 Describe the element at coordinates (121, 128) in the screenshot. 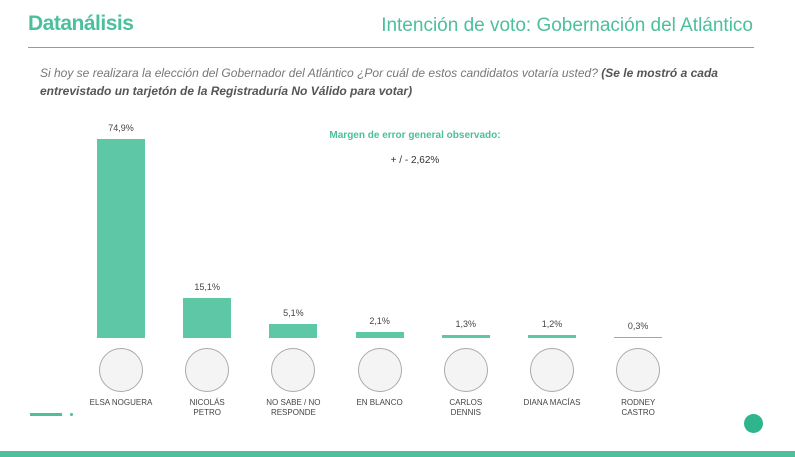

I see `value-label: 74,9%` at that location.